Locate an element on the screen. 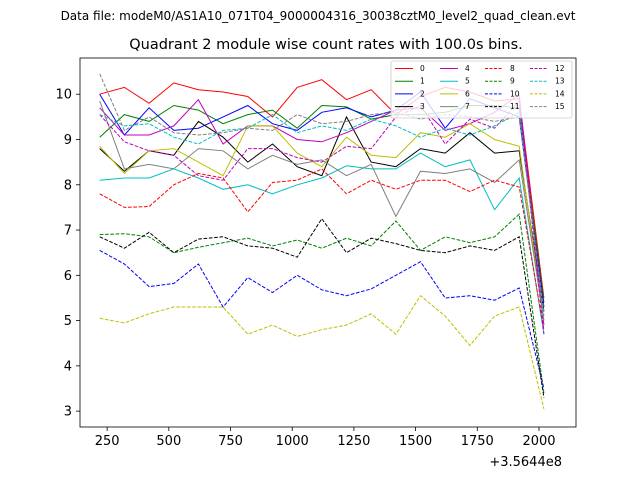  legend-label-4: 4 is located at coordinates (467, 68).